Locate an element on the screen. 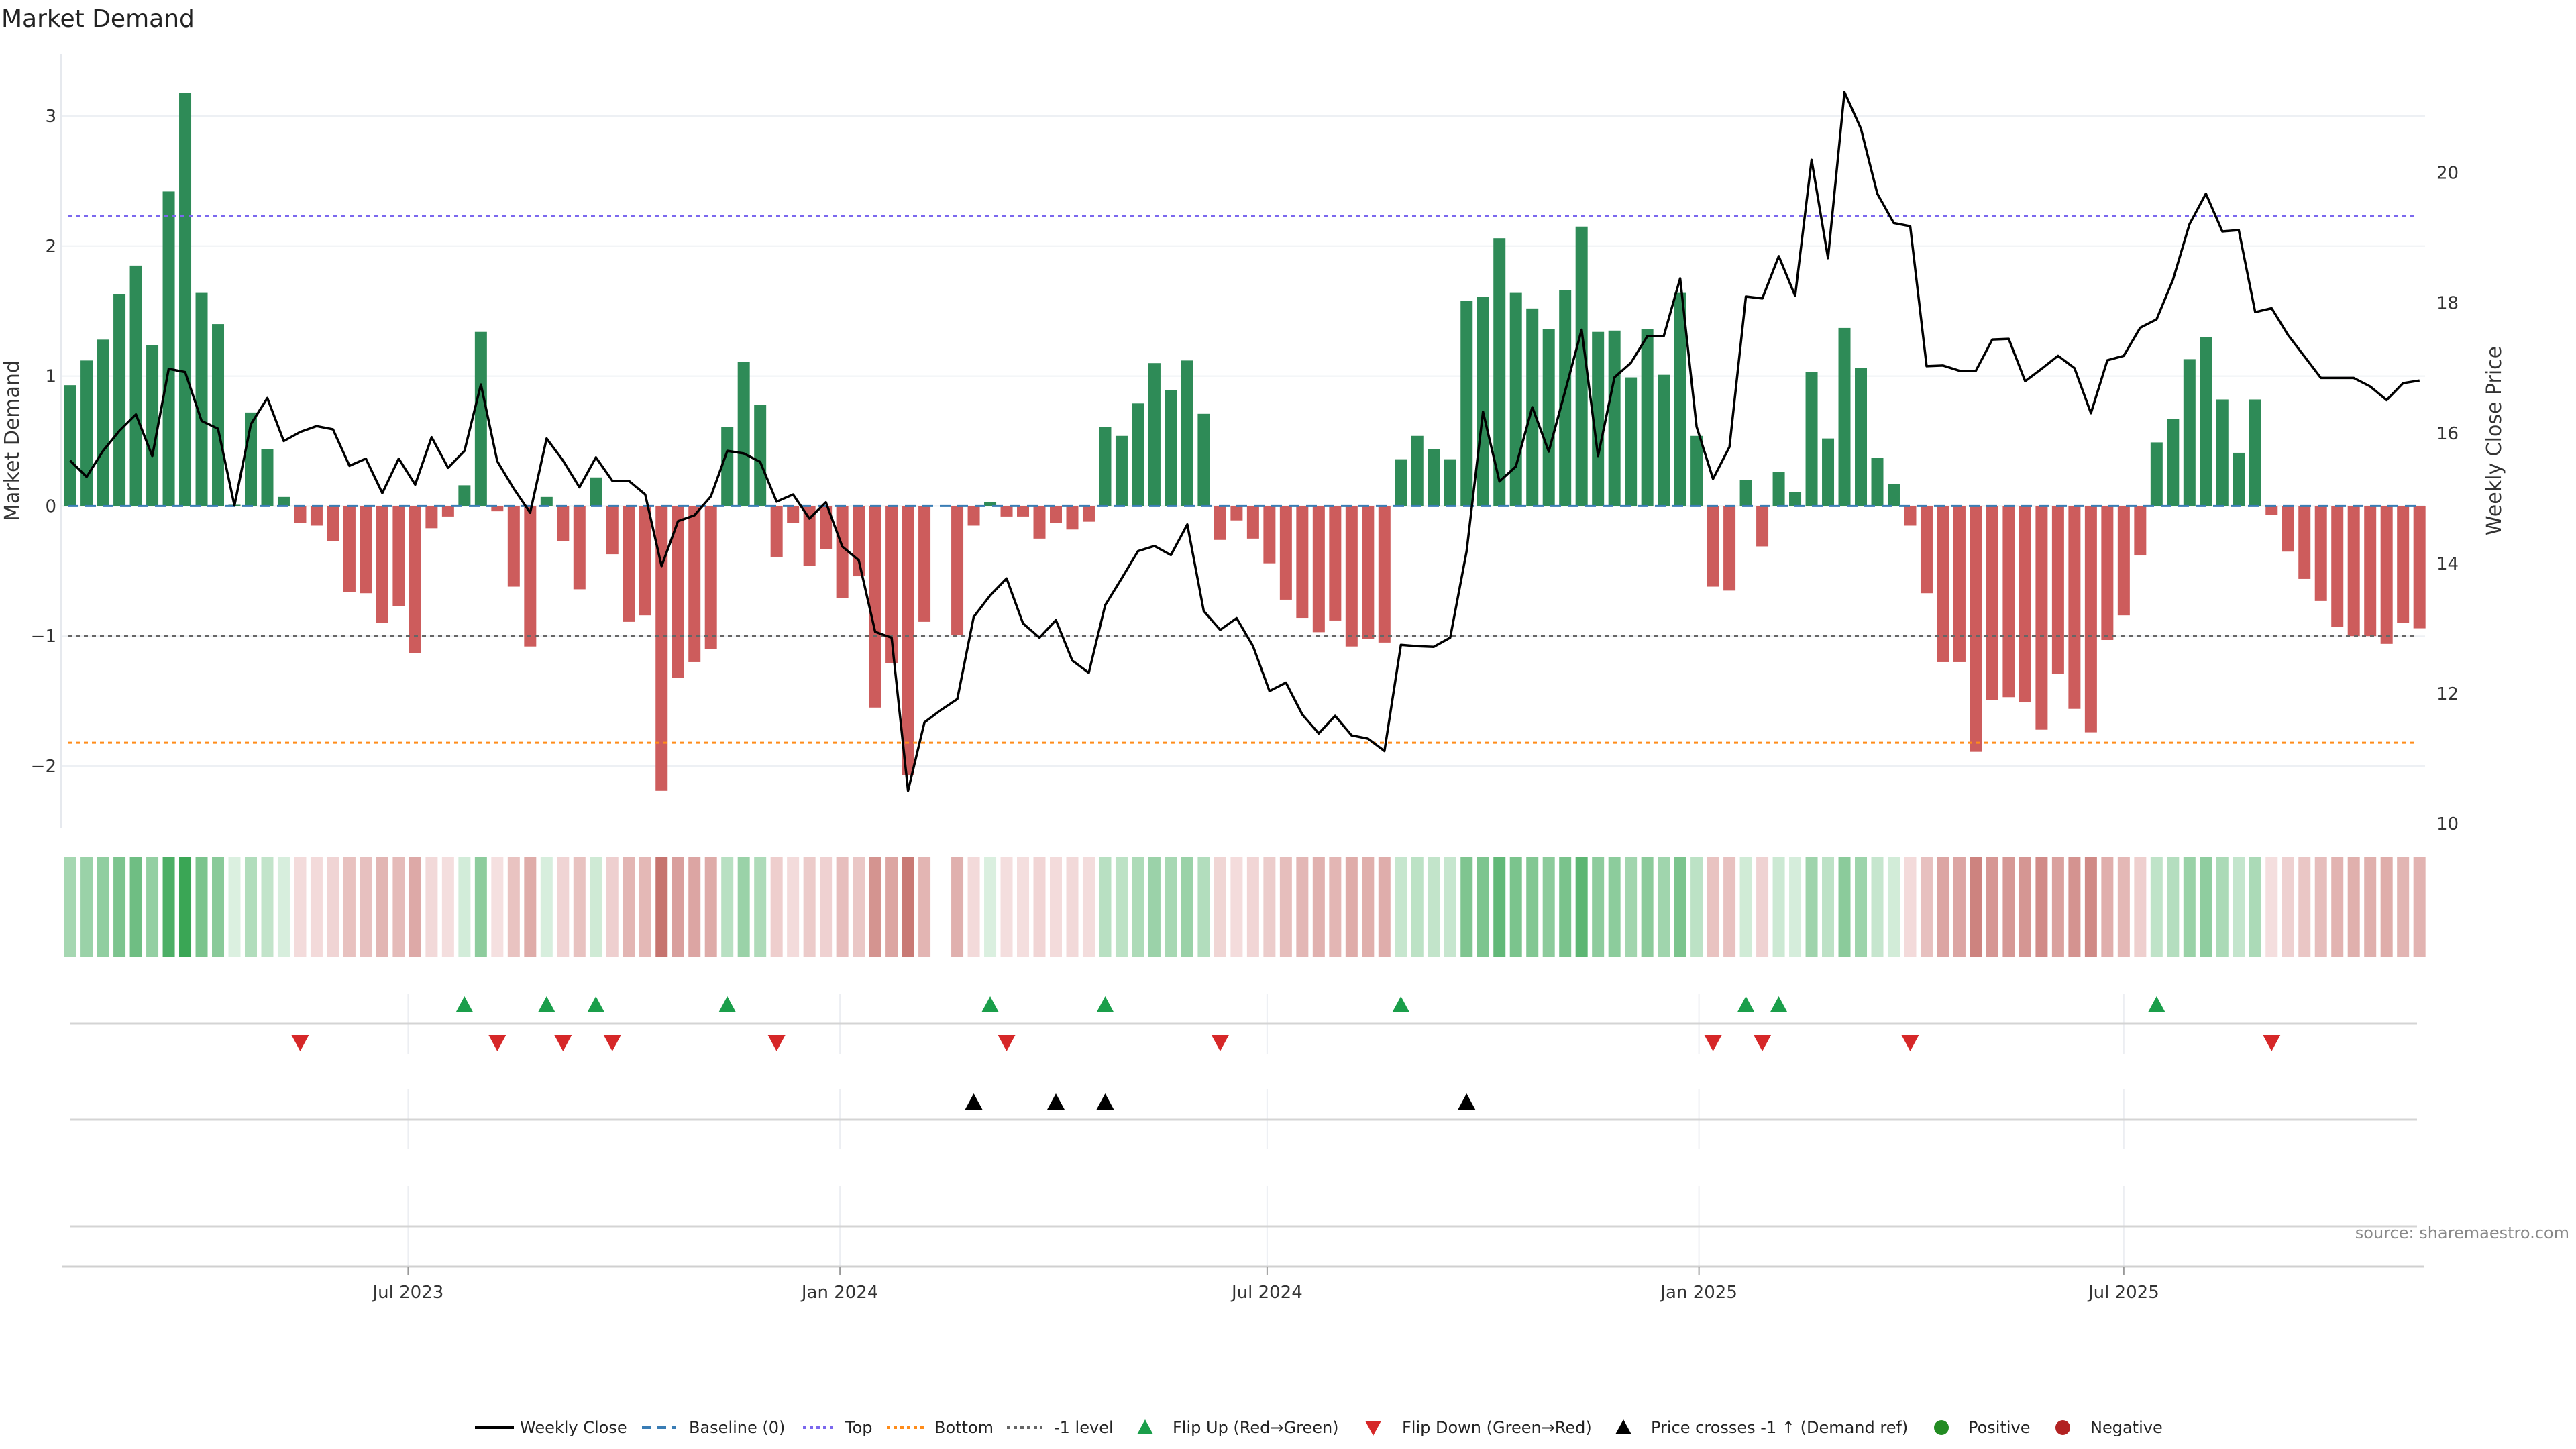 This screenshot has height=1449, width=2576. y2-tick-label: 14 is located at coordinates (2447, 564).